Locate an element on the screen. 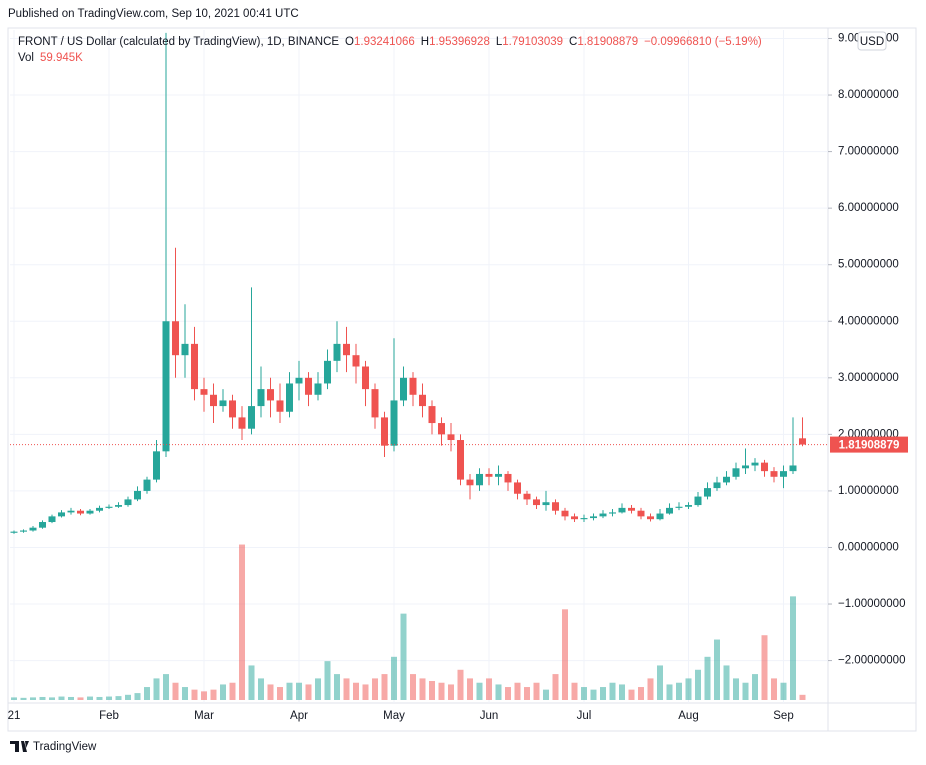 This screenshot has height=765, width=926. volume-header: Vol 59.945K is located at coordinates (50, 58).